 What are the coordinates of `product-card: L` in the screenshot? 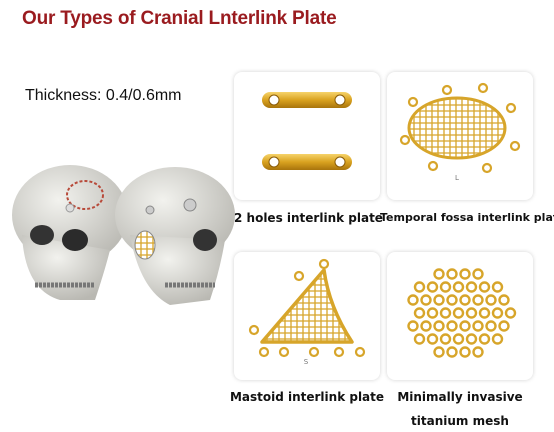 It's located at (460, 136).